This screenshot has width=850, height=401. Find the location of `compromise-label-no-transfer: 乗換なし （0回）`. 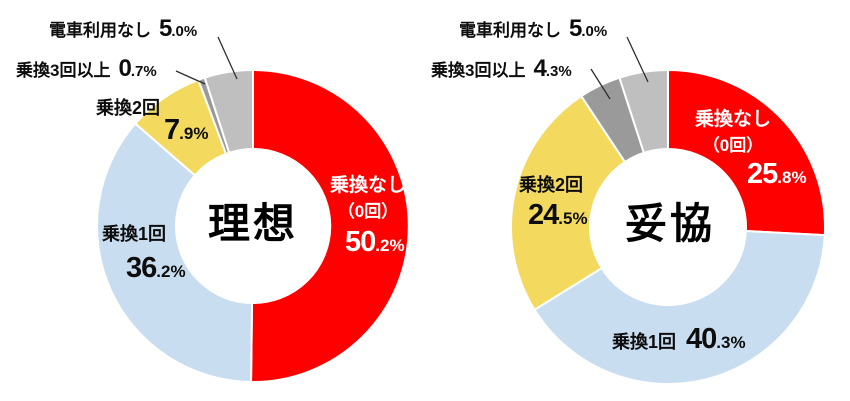

compromise-label-no-transfer: 乗換なし （0回） is located at coordinates (733, 132).